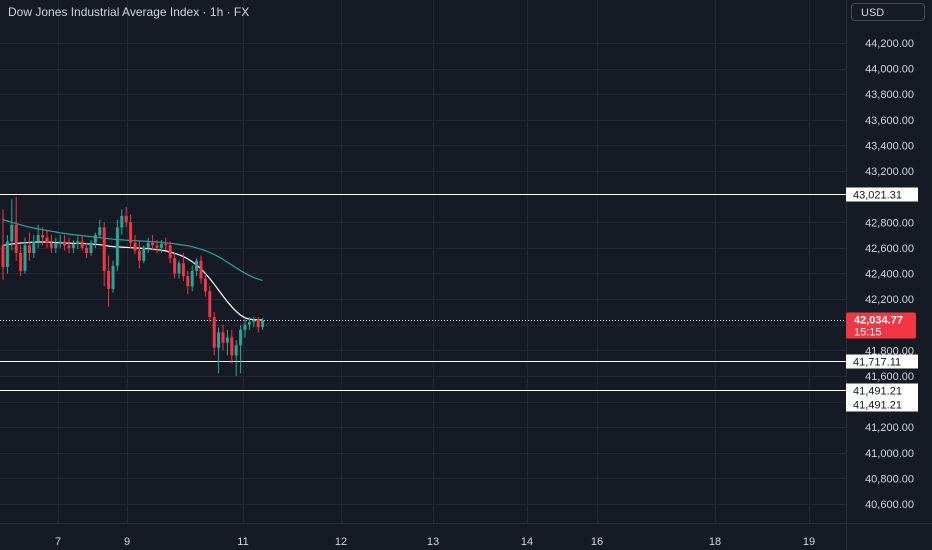  I want to click on y-tick-label: 44,000.00, so click(889, 70).